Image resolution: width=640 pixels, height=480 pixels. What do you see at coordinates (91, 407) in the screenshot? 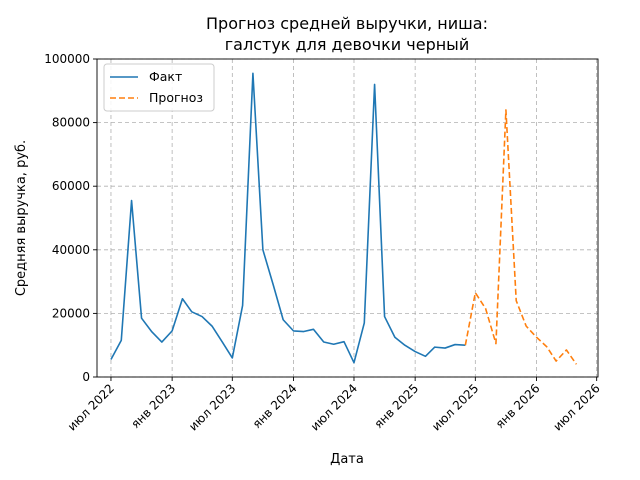
I see `x-tick-label: июл 2022` at bounding box center [91, 407].